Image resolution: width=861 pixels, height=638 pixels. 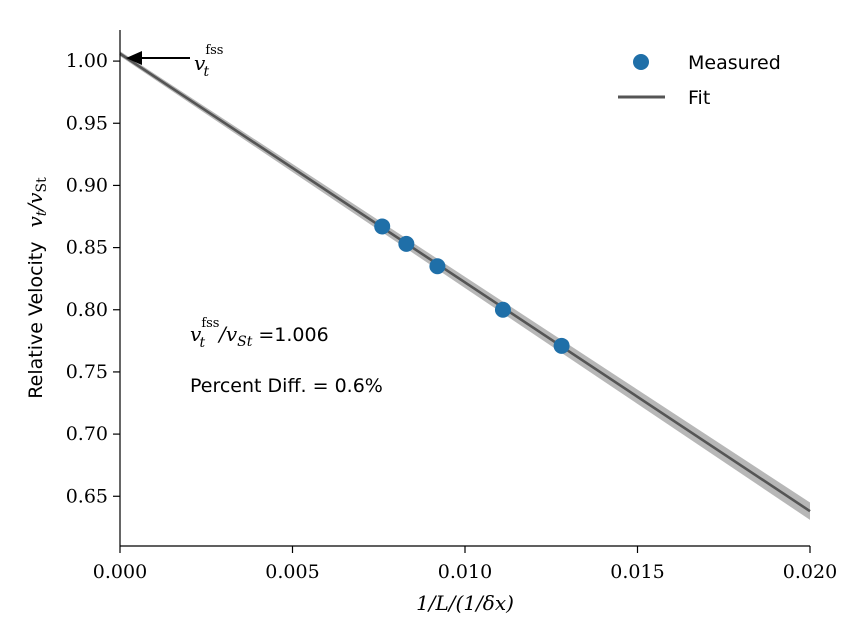 I want to click on x-tick-label: 0.020, so click(x=810, y=572).